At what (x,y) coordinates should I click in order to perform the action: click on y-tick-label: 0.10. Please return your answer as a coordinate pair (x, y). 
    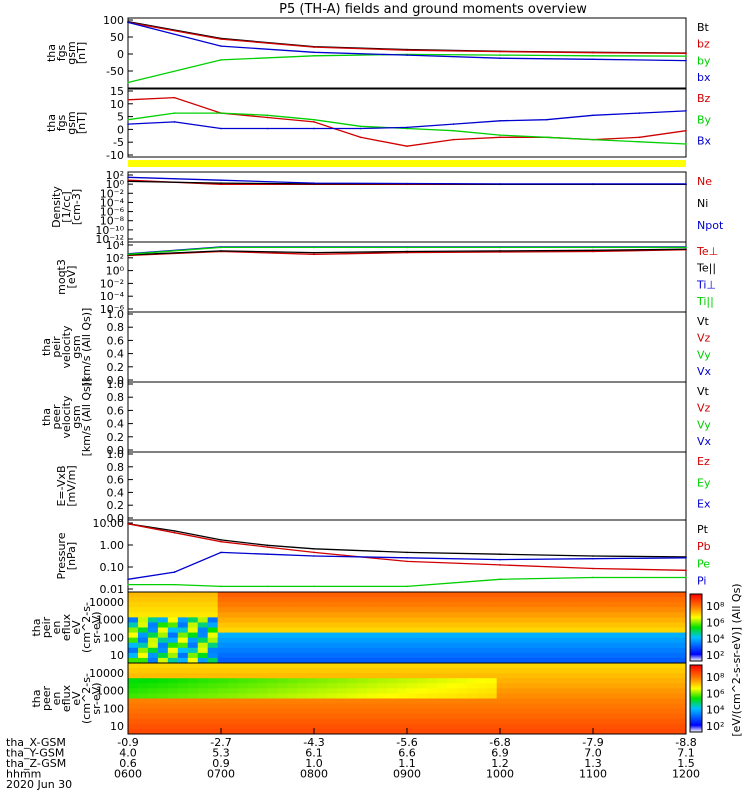
    Looking at the image, I should click on (112, 567).